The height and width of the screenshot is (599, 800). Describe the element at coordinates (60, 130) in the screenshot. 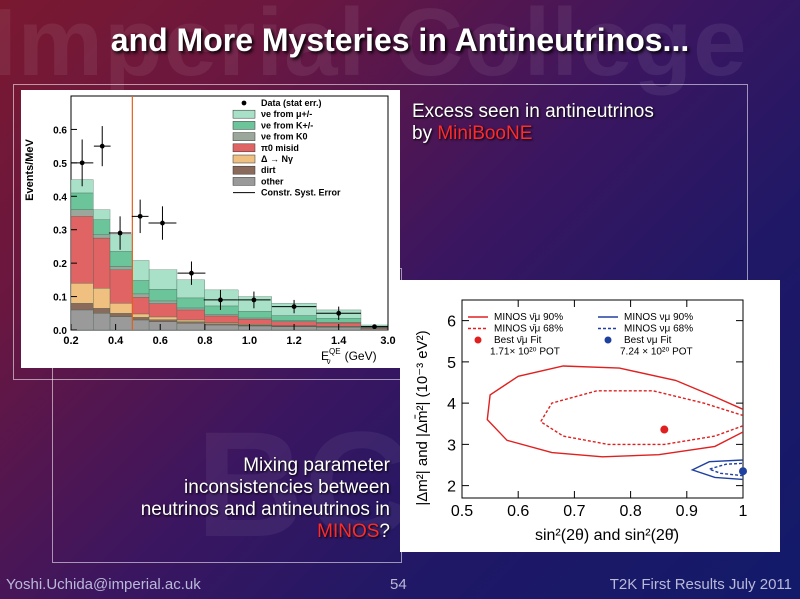

I see `miniboone-ytick-label: 0.6` at that location.